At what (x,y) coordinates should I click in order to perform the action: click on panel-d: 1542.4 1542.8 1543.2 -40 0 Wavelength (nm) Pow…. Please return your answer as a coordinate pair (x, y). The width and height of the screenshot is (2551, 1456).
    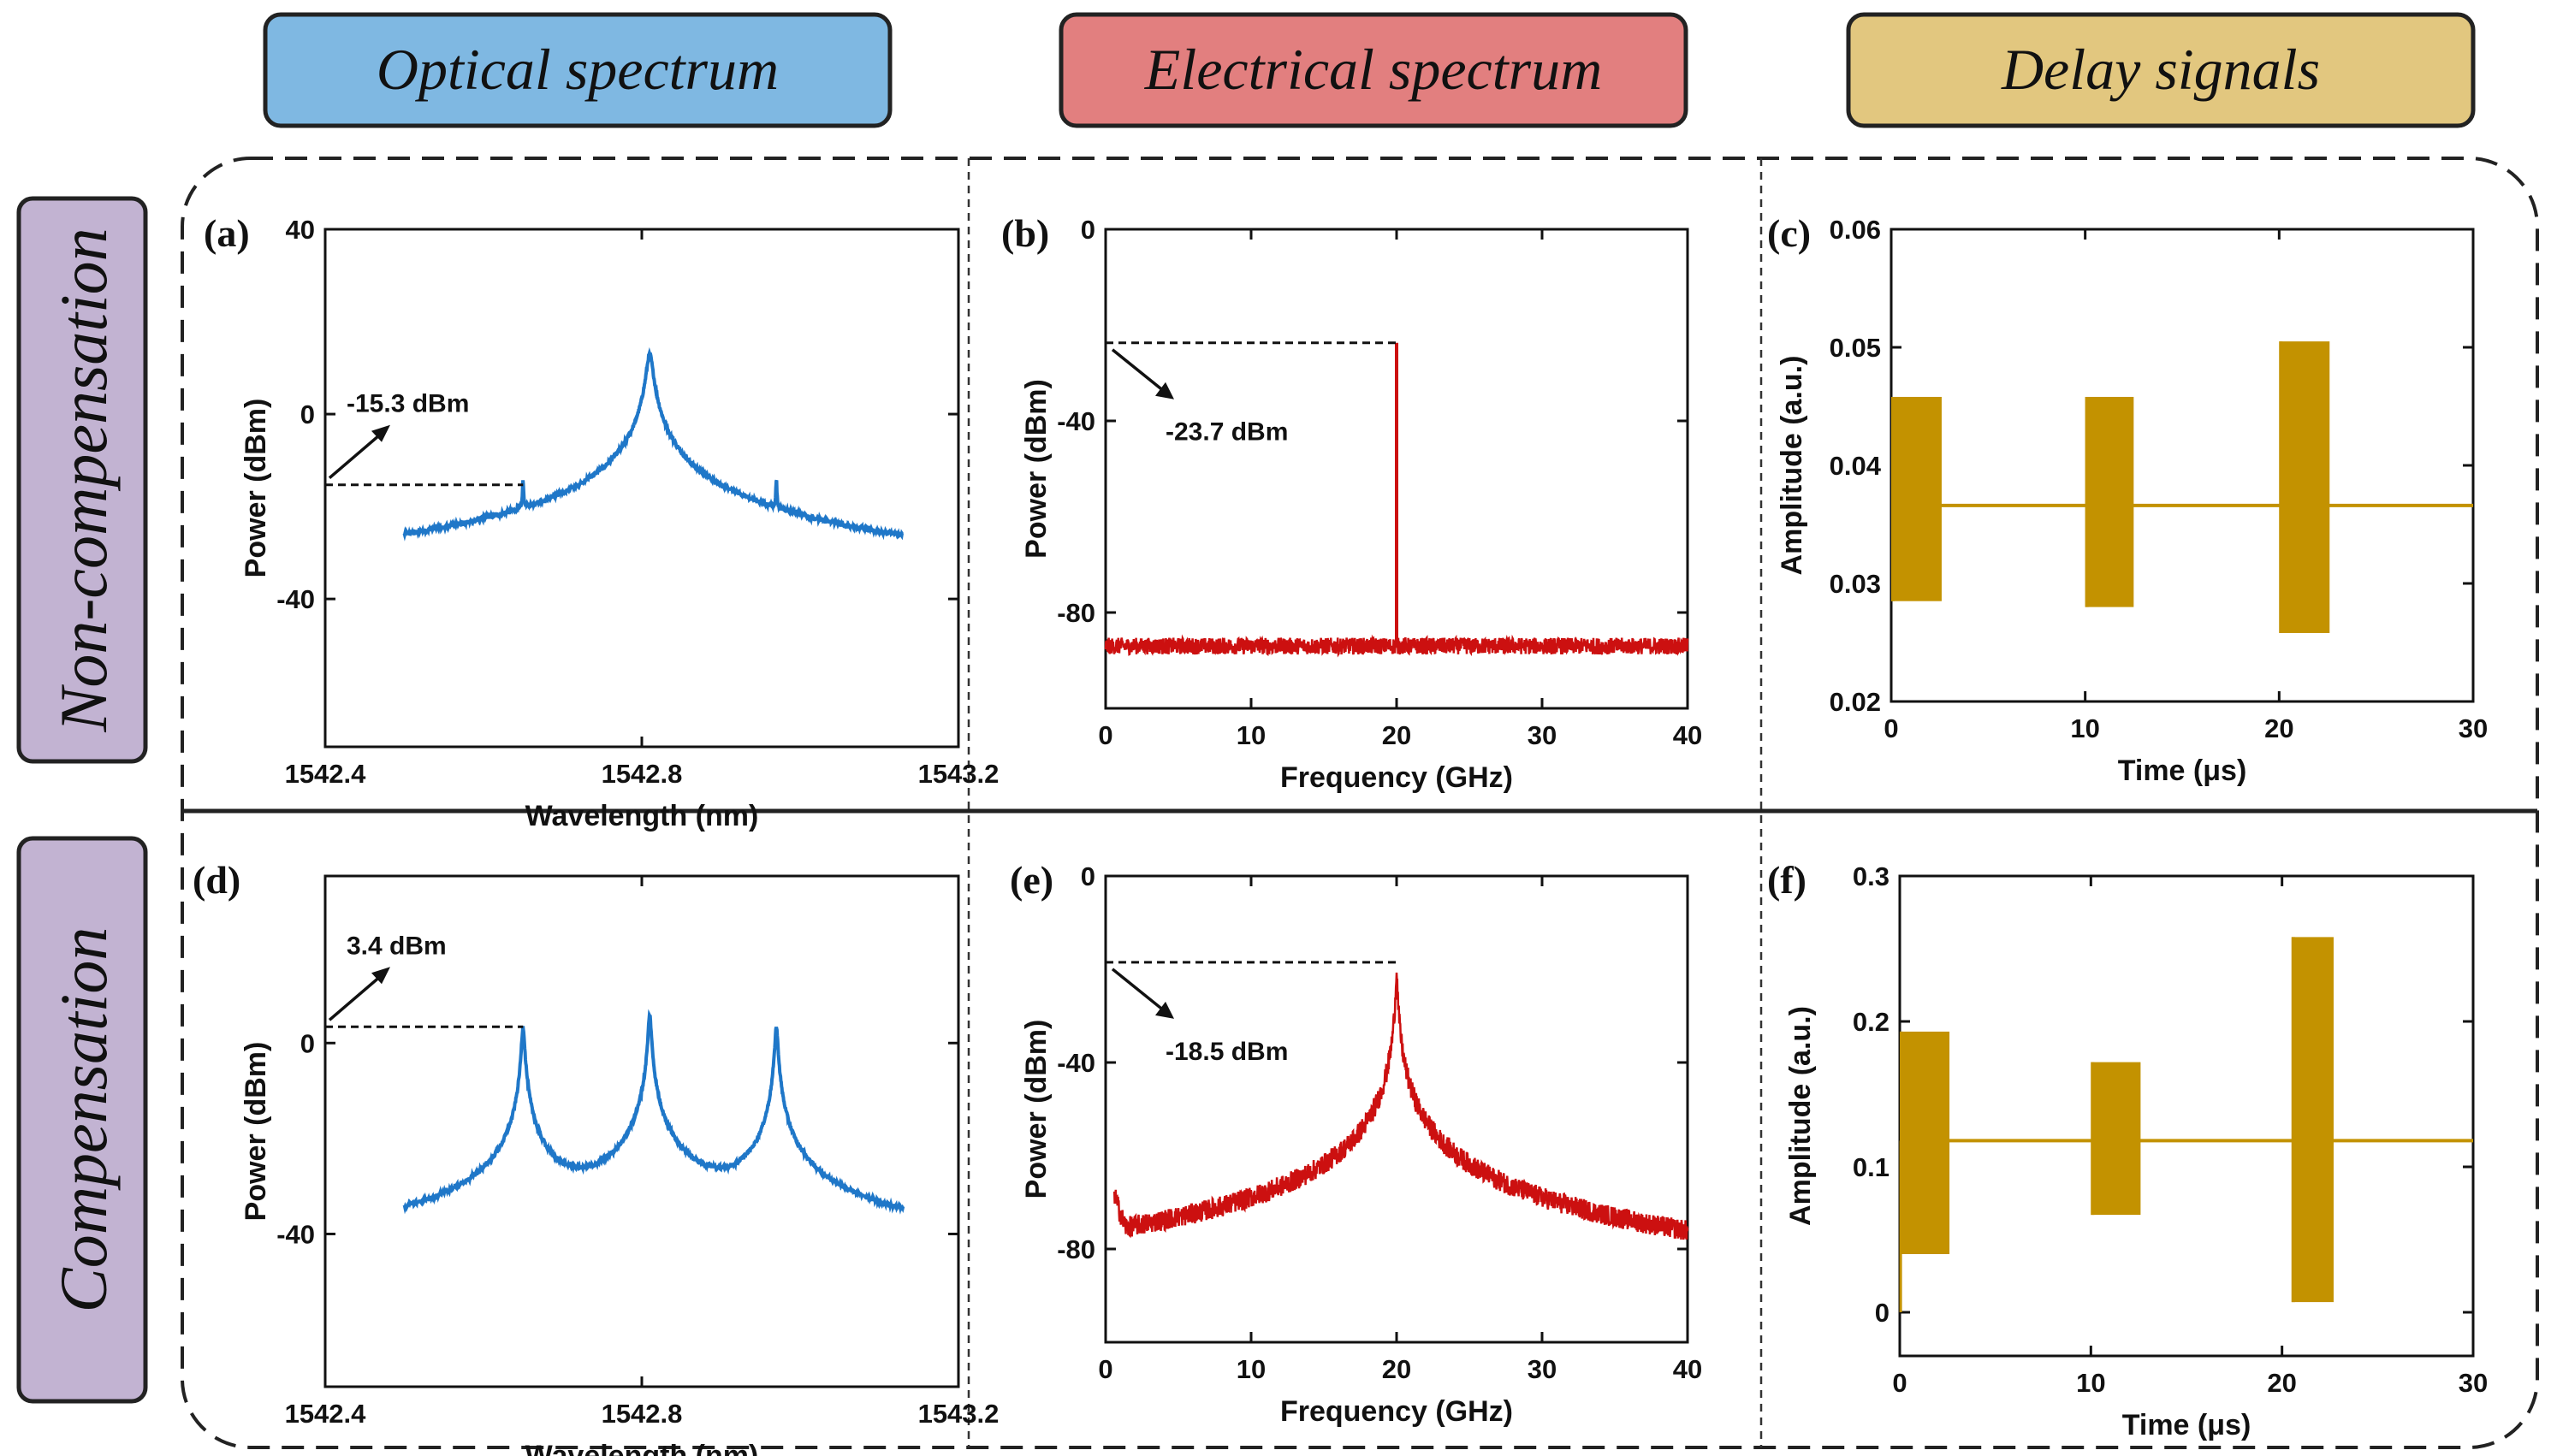
    Looking at the image, I should click on (596, 1157).